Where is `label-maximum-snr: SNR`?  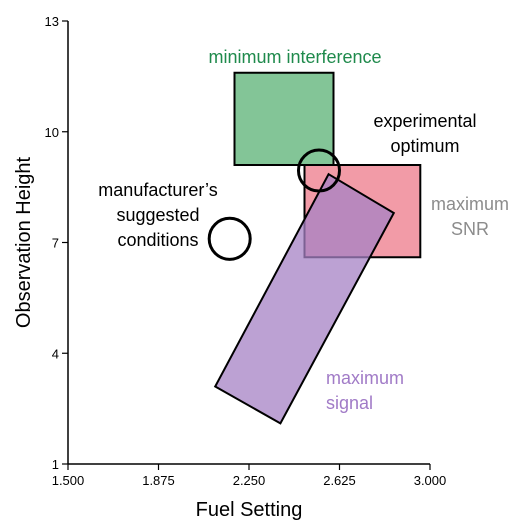 label-maximum-snr: SNR is located at coordinates (470, 229).